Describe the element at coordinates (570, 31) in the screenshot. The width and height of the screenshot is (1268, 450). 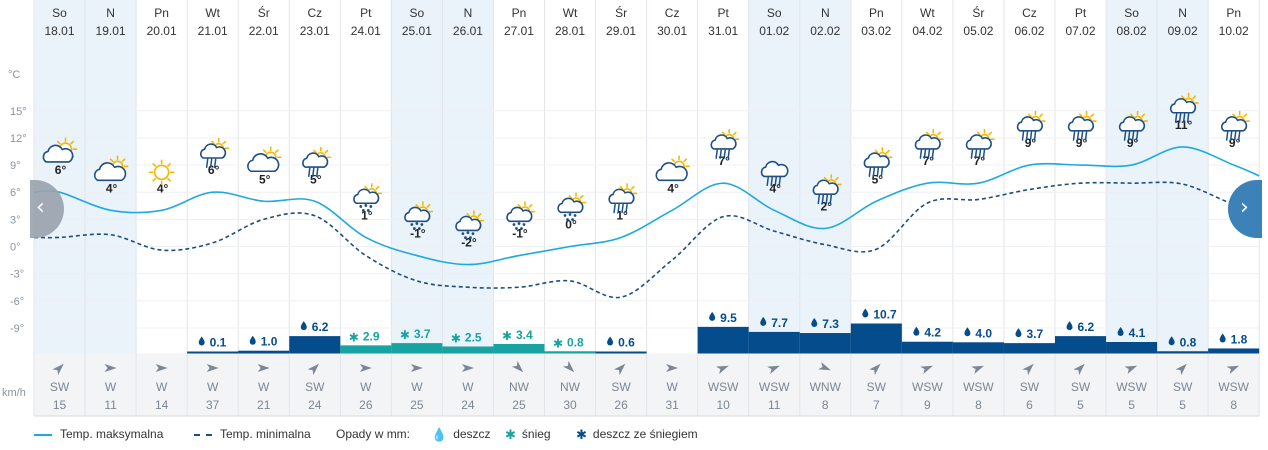
I see `day-date: 28.01` at that location.